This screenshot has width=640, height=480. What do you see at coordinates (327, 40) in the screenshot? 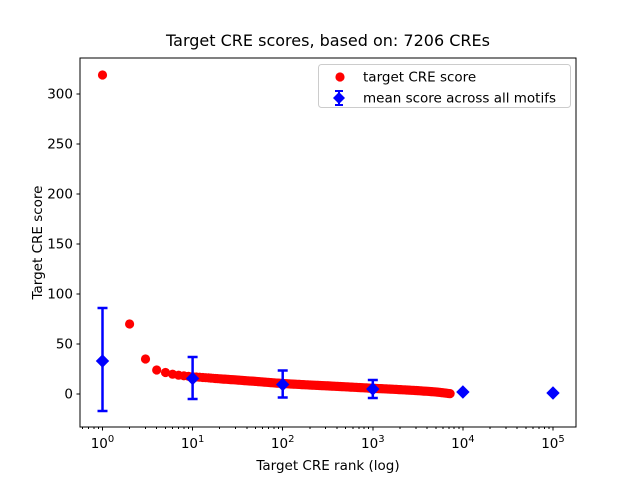
I see `plot-title: Target CRE scores, based on: 7206 CREs` at bounding box center [327, 40].